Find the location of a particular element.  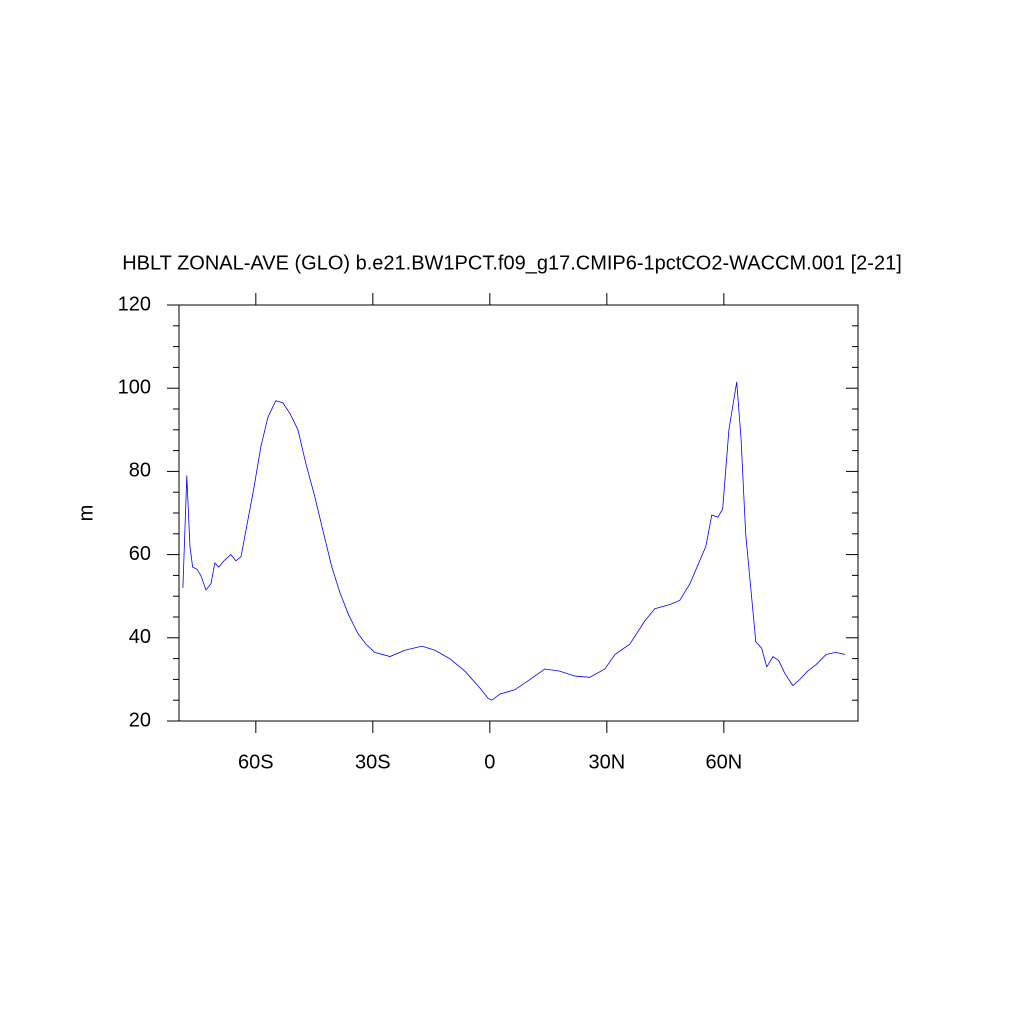

y-tick-label: 80 is located at coordinates (140, 471).